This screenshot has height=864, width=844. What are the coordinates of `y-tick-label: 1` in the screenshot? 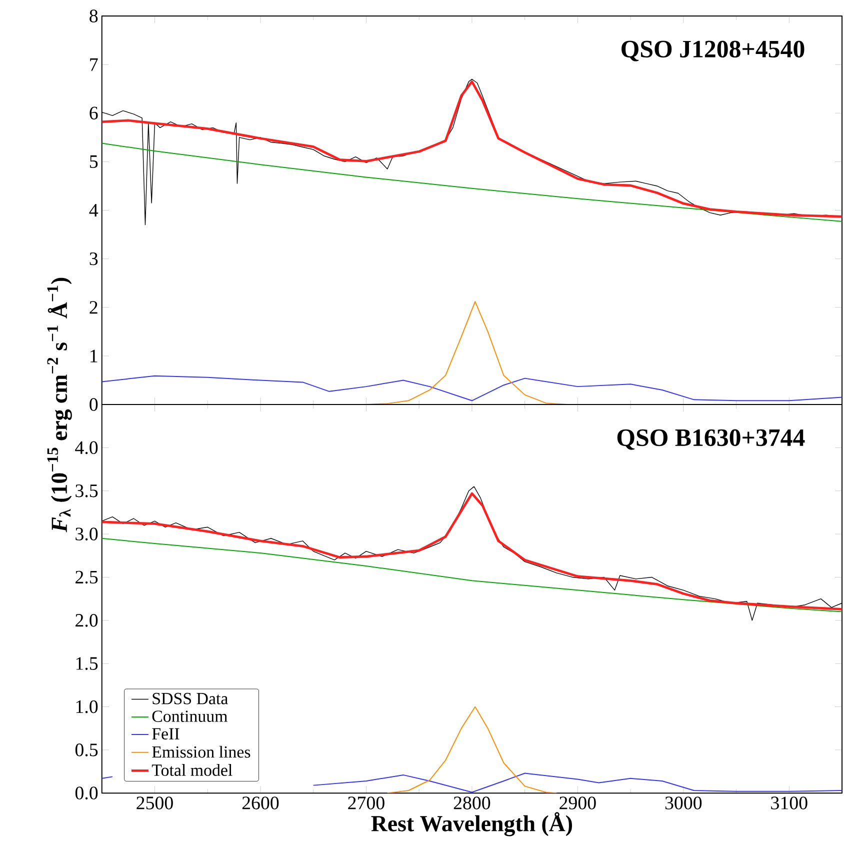 It's located at (94, 356).